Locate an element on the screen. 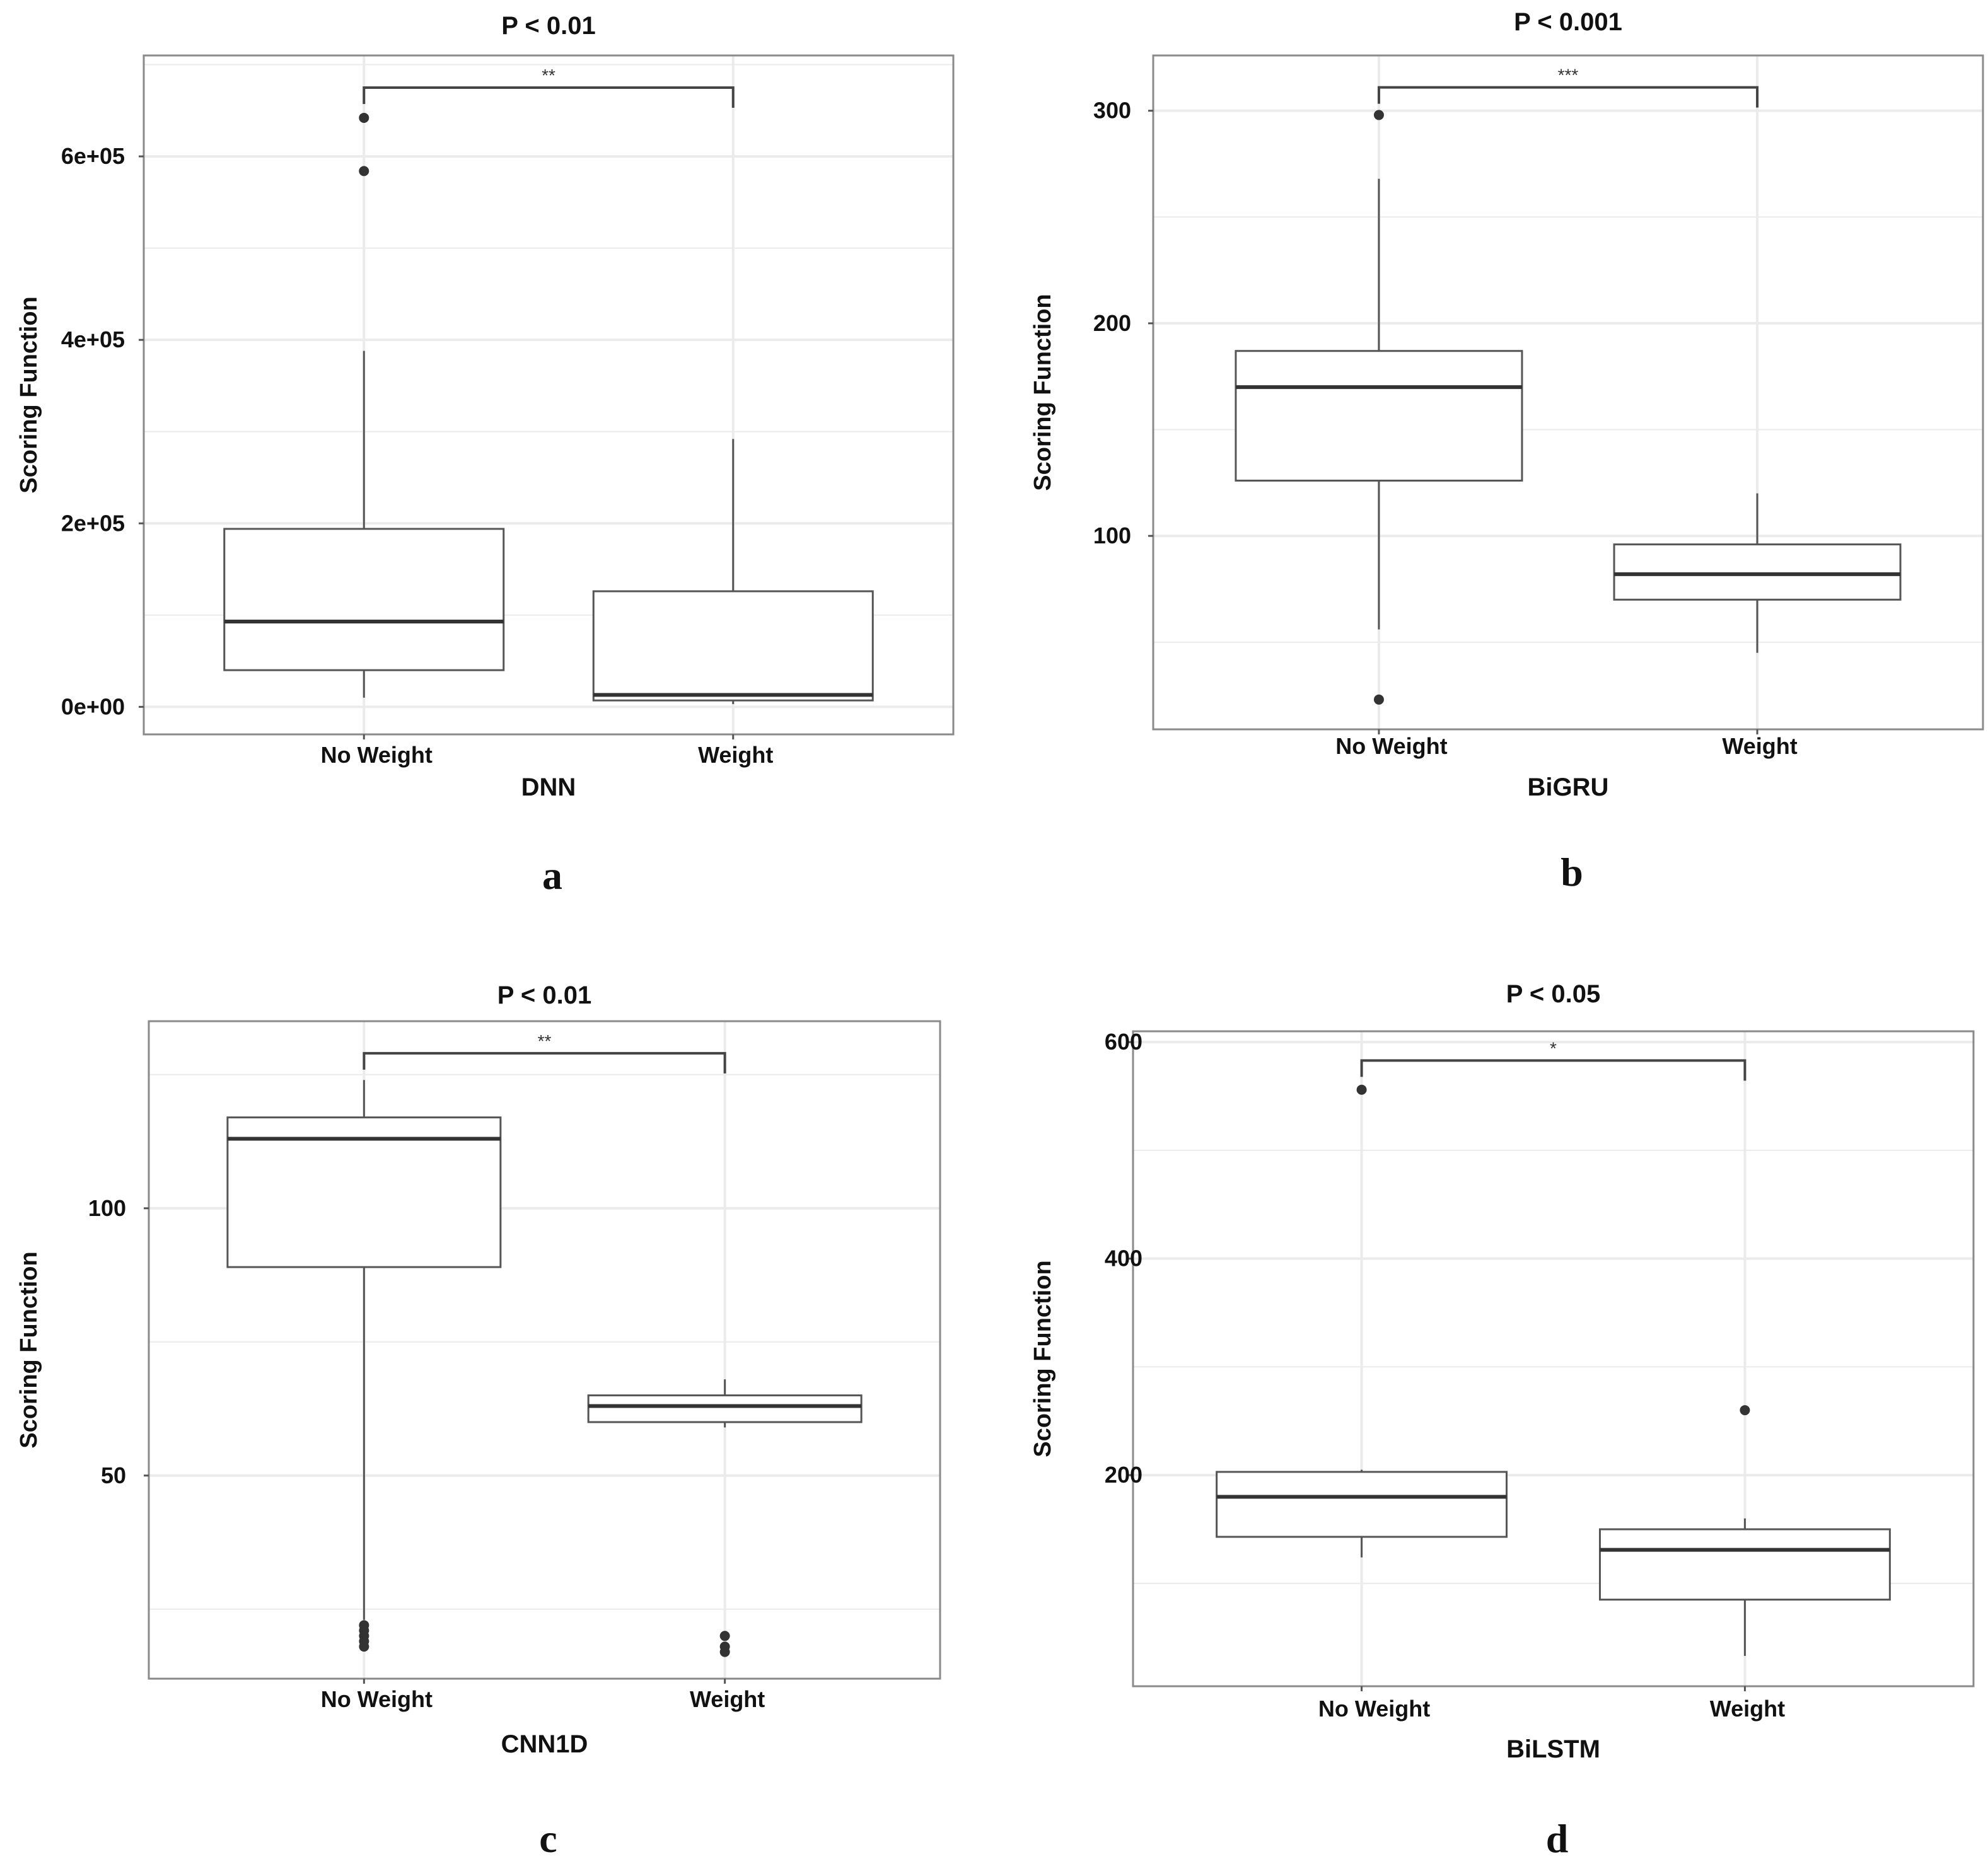 This screenshot has height=1864, width=1988. y-tick-label: 600 is located at coordinates (1123, 1042).